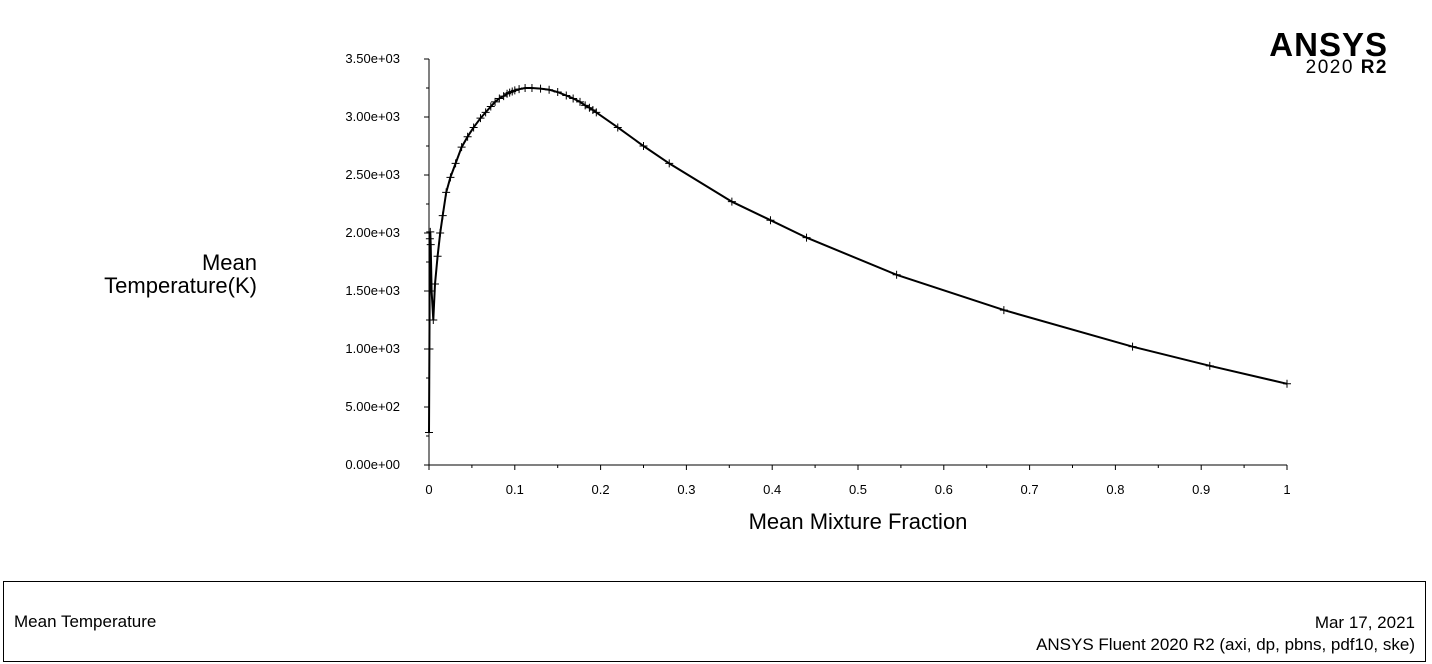 The height and width of the screenshot is (664, 1432). What do you see at coordinates (772, 489) in the screenshot?
I see `x-tick-label: 0.4` at bounding box center [772, 489].